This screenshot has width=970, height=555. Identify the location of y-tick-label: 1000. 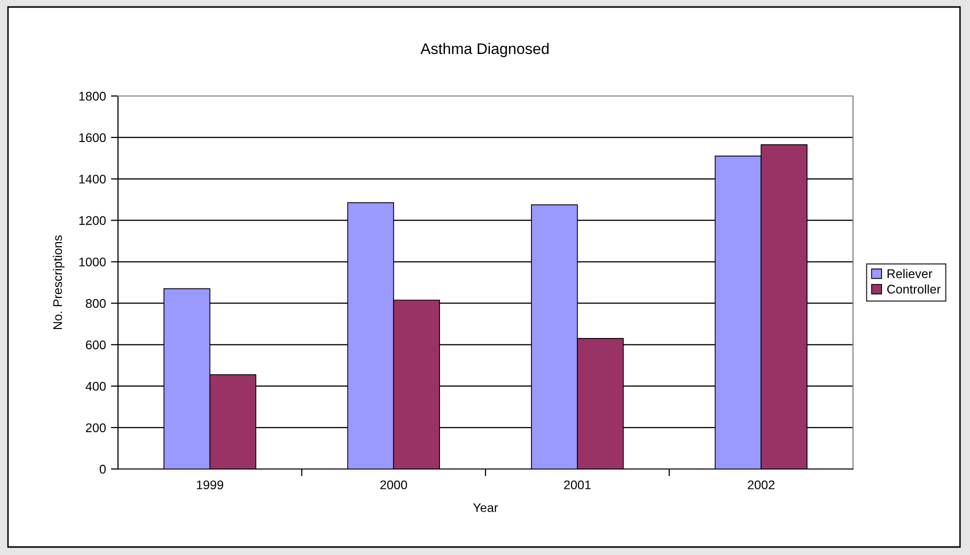
(92, 262).